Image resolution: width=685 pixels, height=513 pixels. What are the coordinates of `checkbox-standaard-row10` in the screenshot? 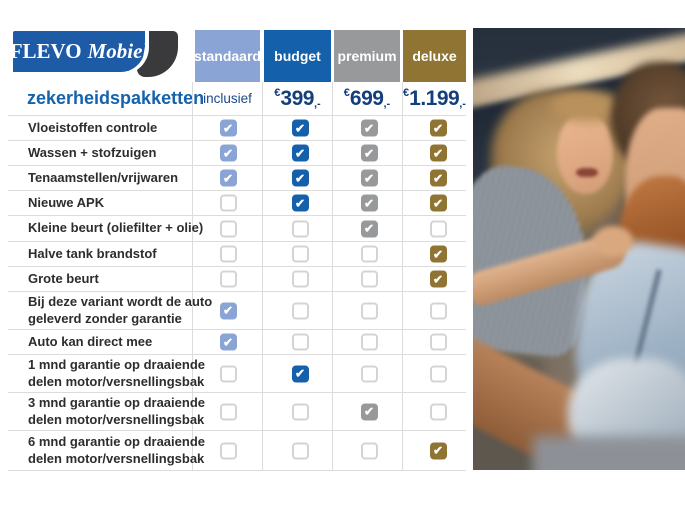 It's located at (228, 373).